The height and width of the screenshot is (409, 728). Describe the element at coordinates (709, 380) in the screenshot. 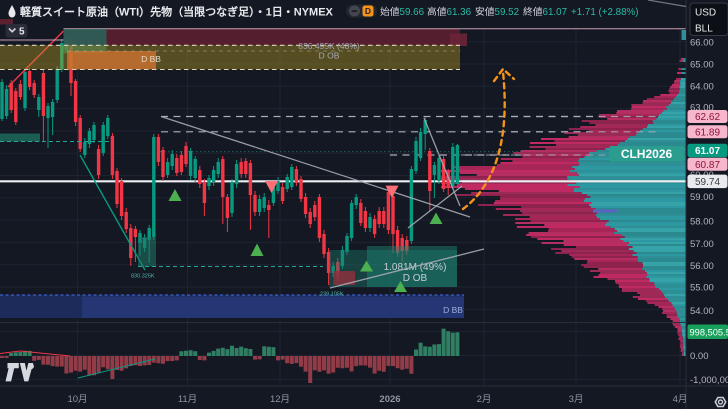

I see `svg-text: -1,000,00` at that location.